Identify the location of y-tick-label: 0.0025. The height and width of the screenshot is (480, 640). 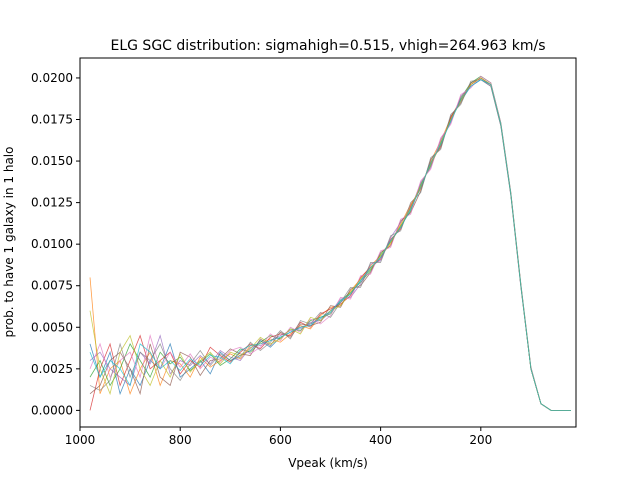
(52, 369).